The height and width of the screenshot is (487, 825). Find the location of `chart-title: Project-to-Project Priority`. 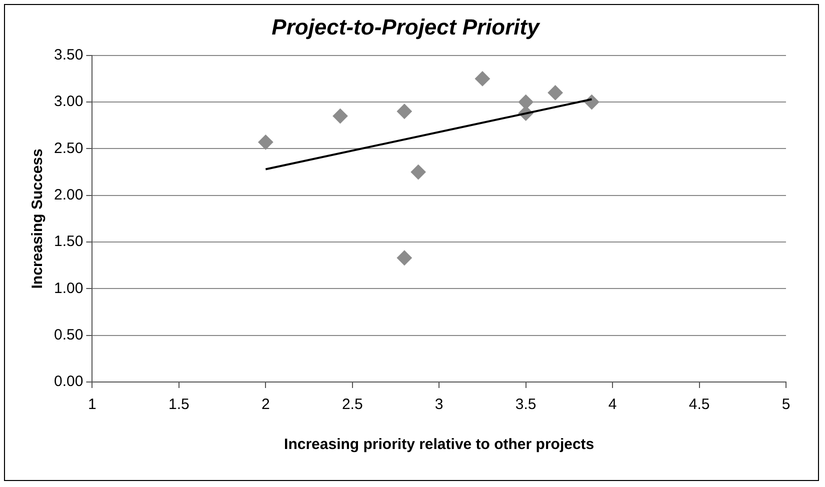

chart-title: Project-to-Project Priority is located at coordinates (407, 27).